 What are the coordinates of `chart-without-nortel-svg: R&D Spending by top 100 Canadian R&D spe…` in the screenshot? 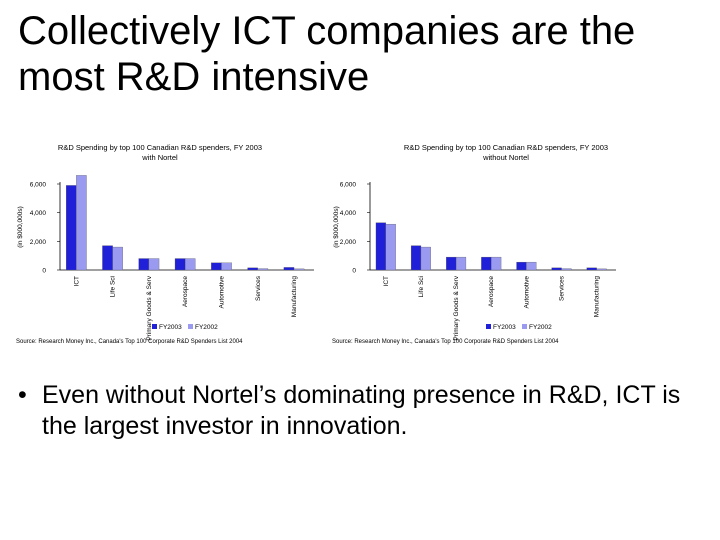 It's located at (474, 244).